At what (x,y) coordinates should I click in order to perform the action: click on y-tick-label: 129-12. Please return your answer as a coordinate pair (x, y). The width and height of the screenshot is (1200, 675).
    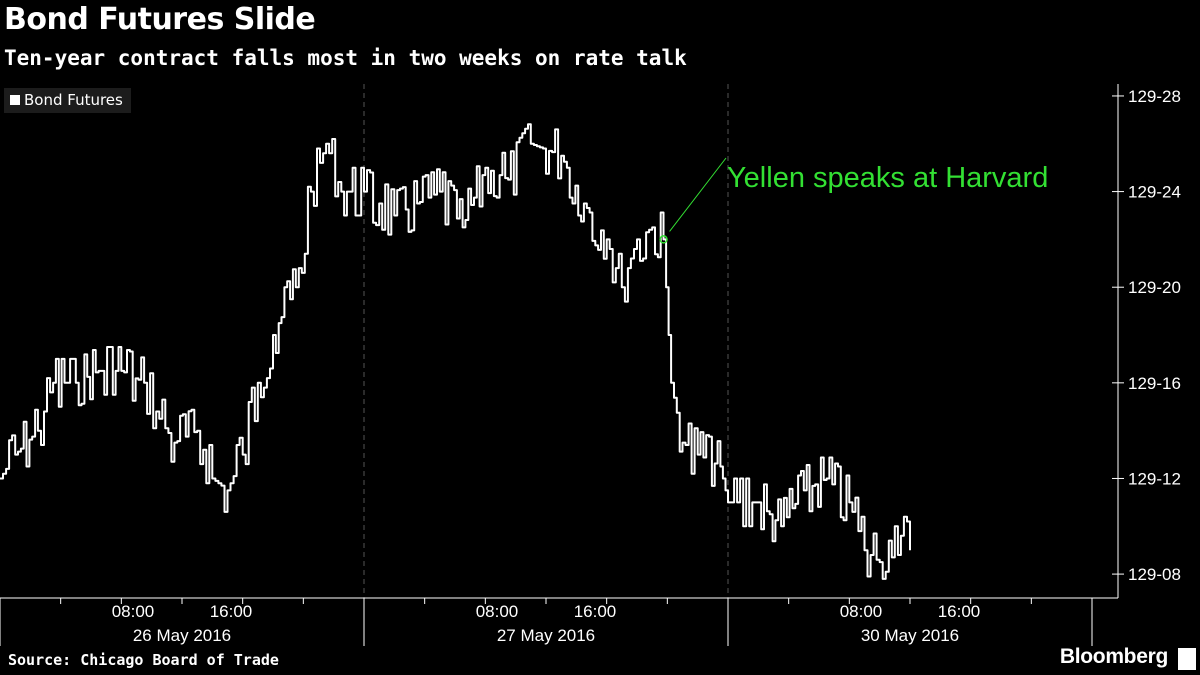
    Looking at the image, I should click on (1154, 478).